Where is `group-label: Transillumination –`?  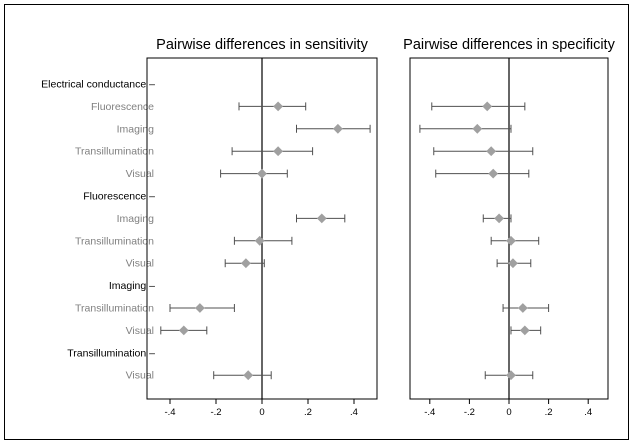
group-label: Transillumination – is located at coordinates (111, 353).